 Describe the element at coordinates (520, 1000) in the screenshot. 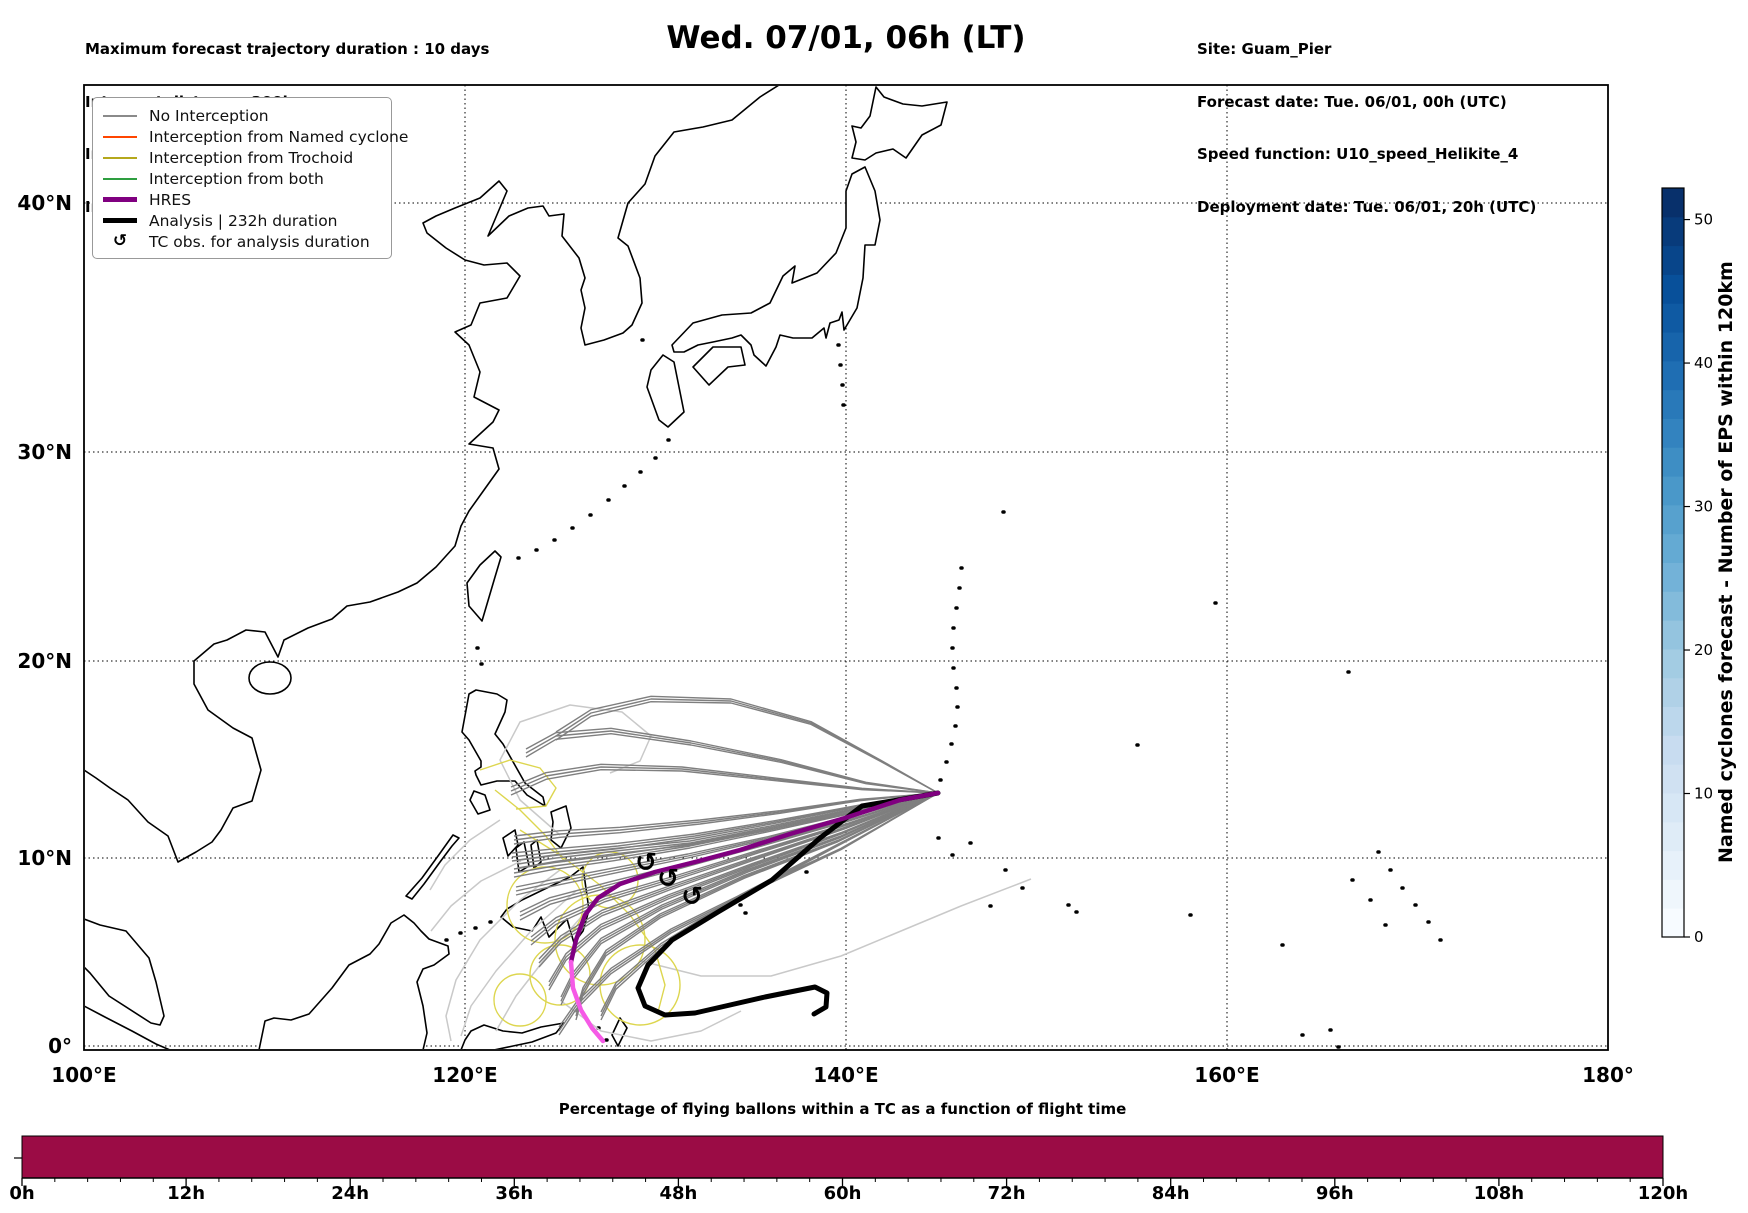

I see `trajectory-trochoid-loop` at that location.